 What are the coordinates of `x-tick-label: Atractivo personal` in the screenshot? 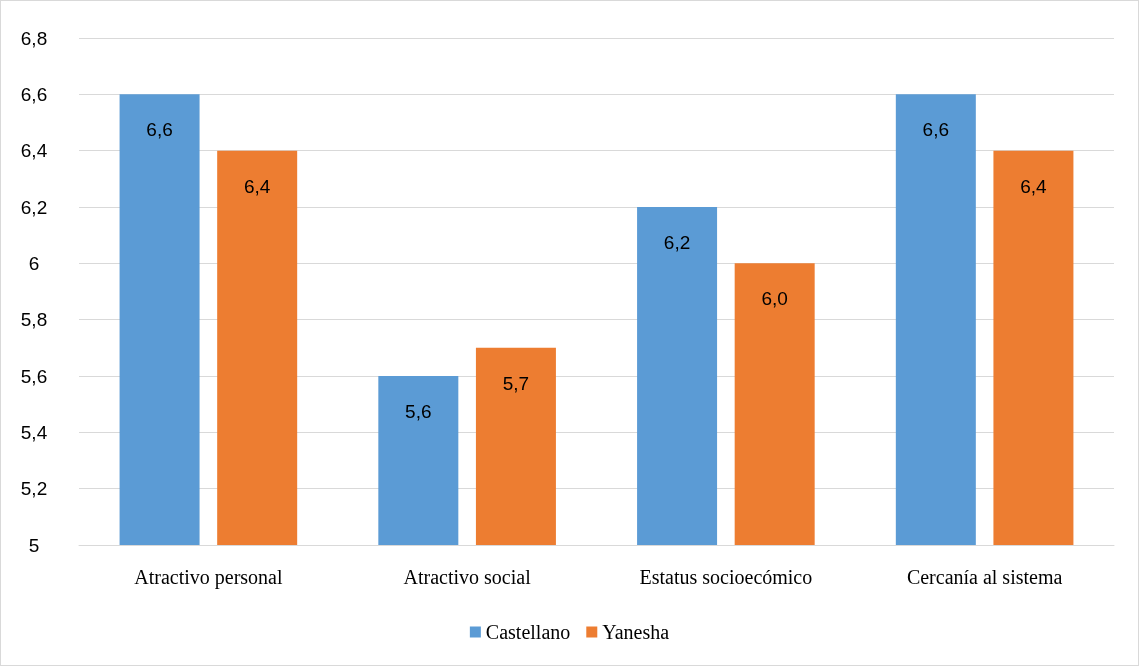 It's located at (208, 577).